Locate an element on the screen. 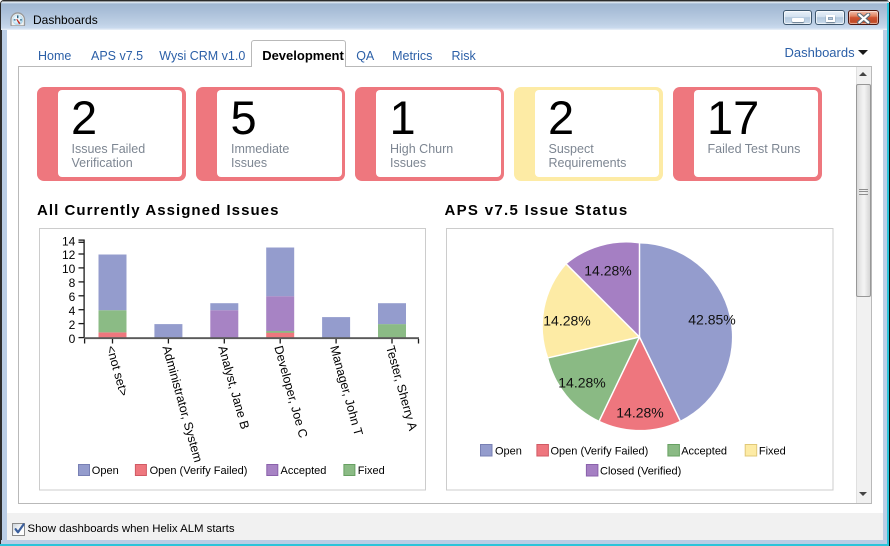  svg-text: 14 is located at coordinates (68, 241).